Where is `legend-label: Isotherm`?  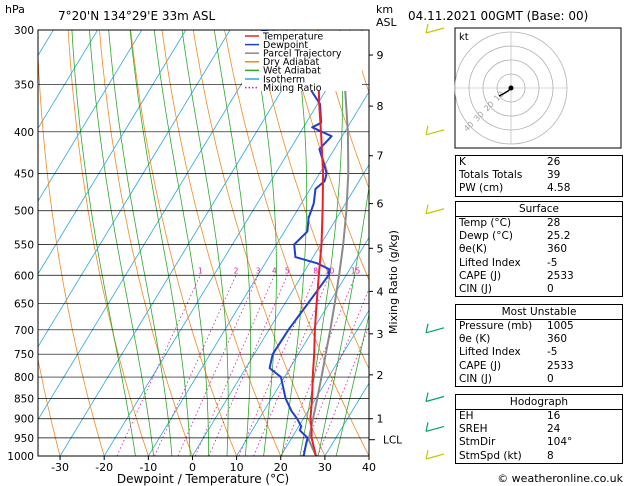 legend-label: Isotherm is located at coordinates (284, 79).